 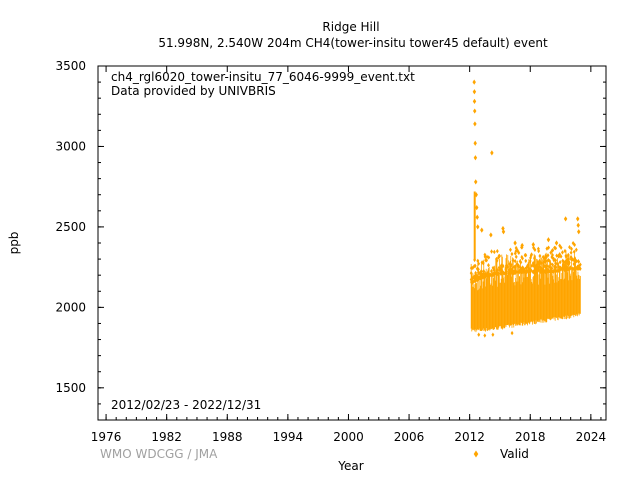 What do you see at coordinates (476, 454) in the screenshot?
I see `legend-marker-diamond-icon` at bounding box center [476, 454].